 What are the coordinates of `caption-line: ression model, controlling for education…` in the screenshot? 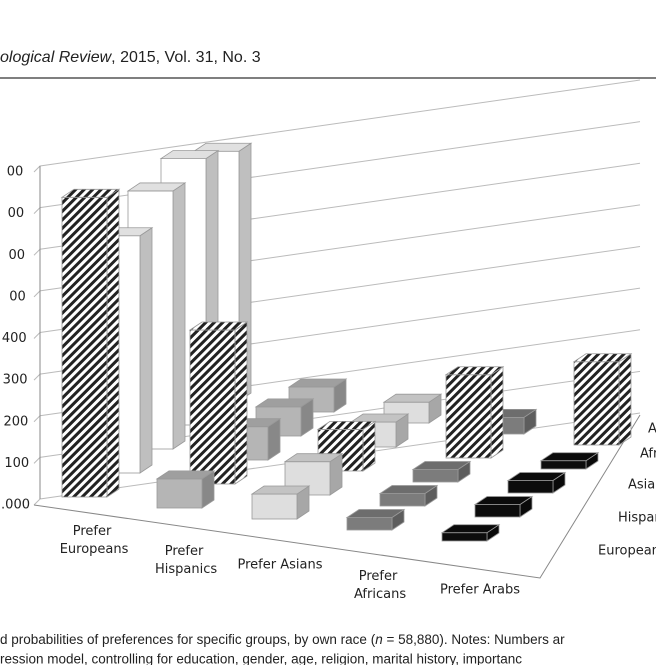 It's located at (261, 658).